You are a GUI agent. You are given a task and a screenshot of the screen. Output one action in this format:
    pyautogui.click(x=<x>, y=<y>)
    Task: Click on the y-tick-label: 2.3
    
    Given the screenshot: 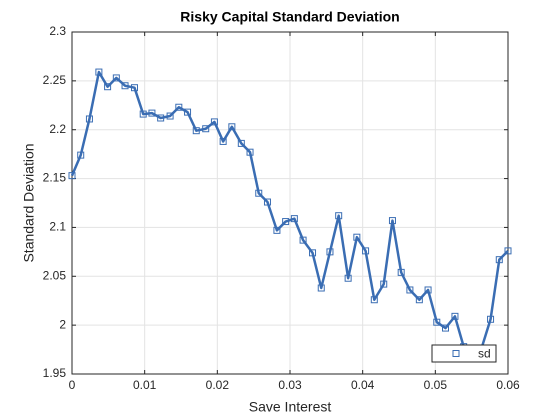 What is the action you would take?
    pyautogui.click(x=57, y=31)
    